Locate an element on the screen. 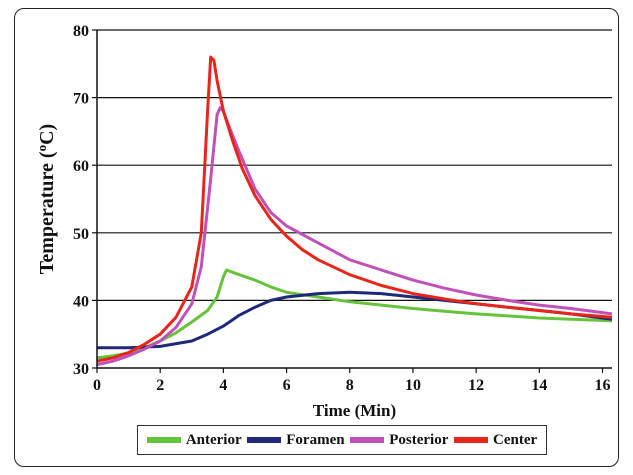 Image resolution: width=633 pixels, height=475 pixels. legend: Anterior Foramen Posterior Center is located at coordinates (342, 440).